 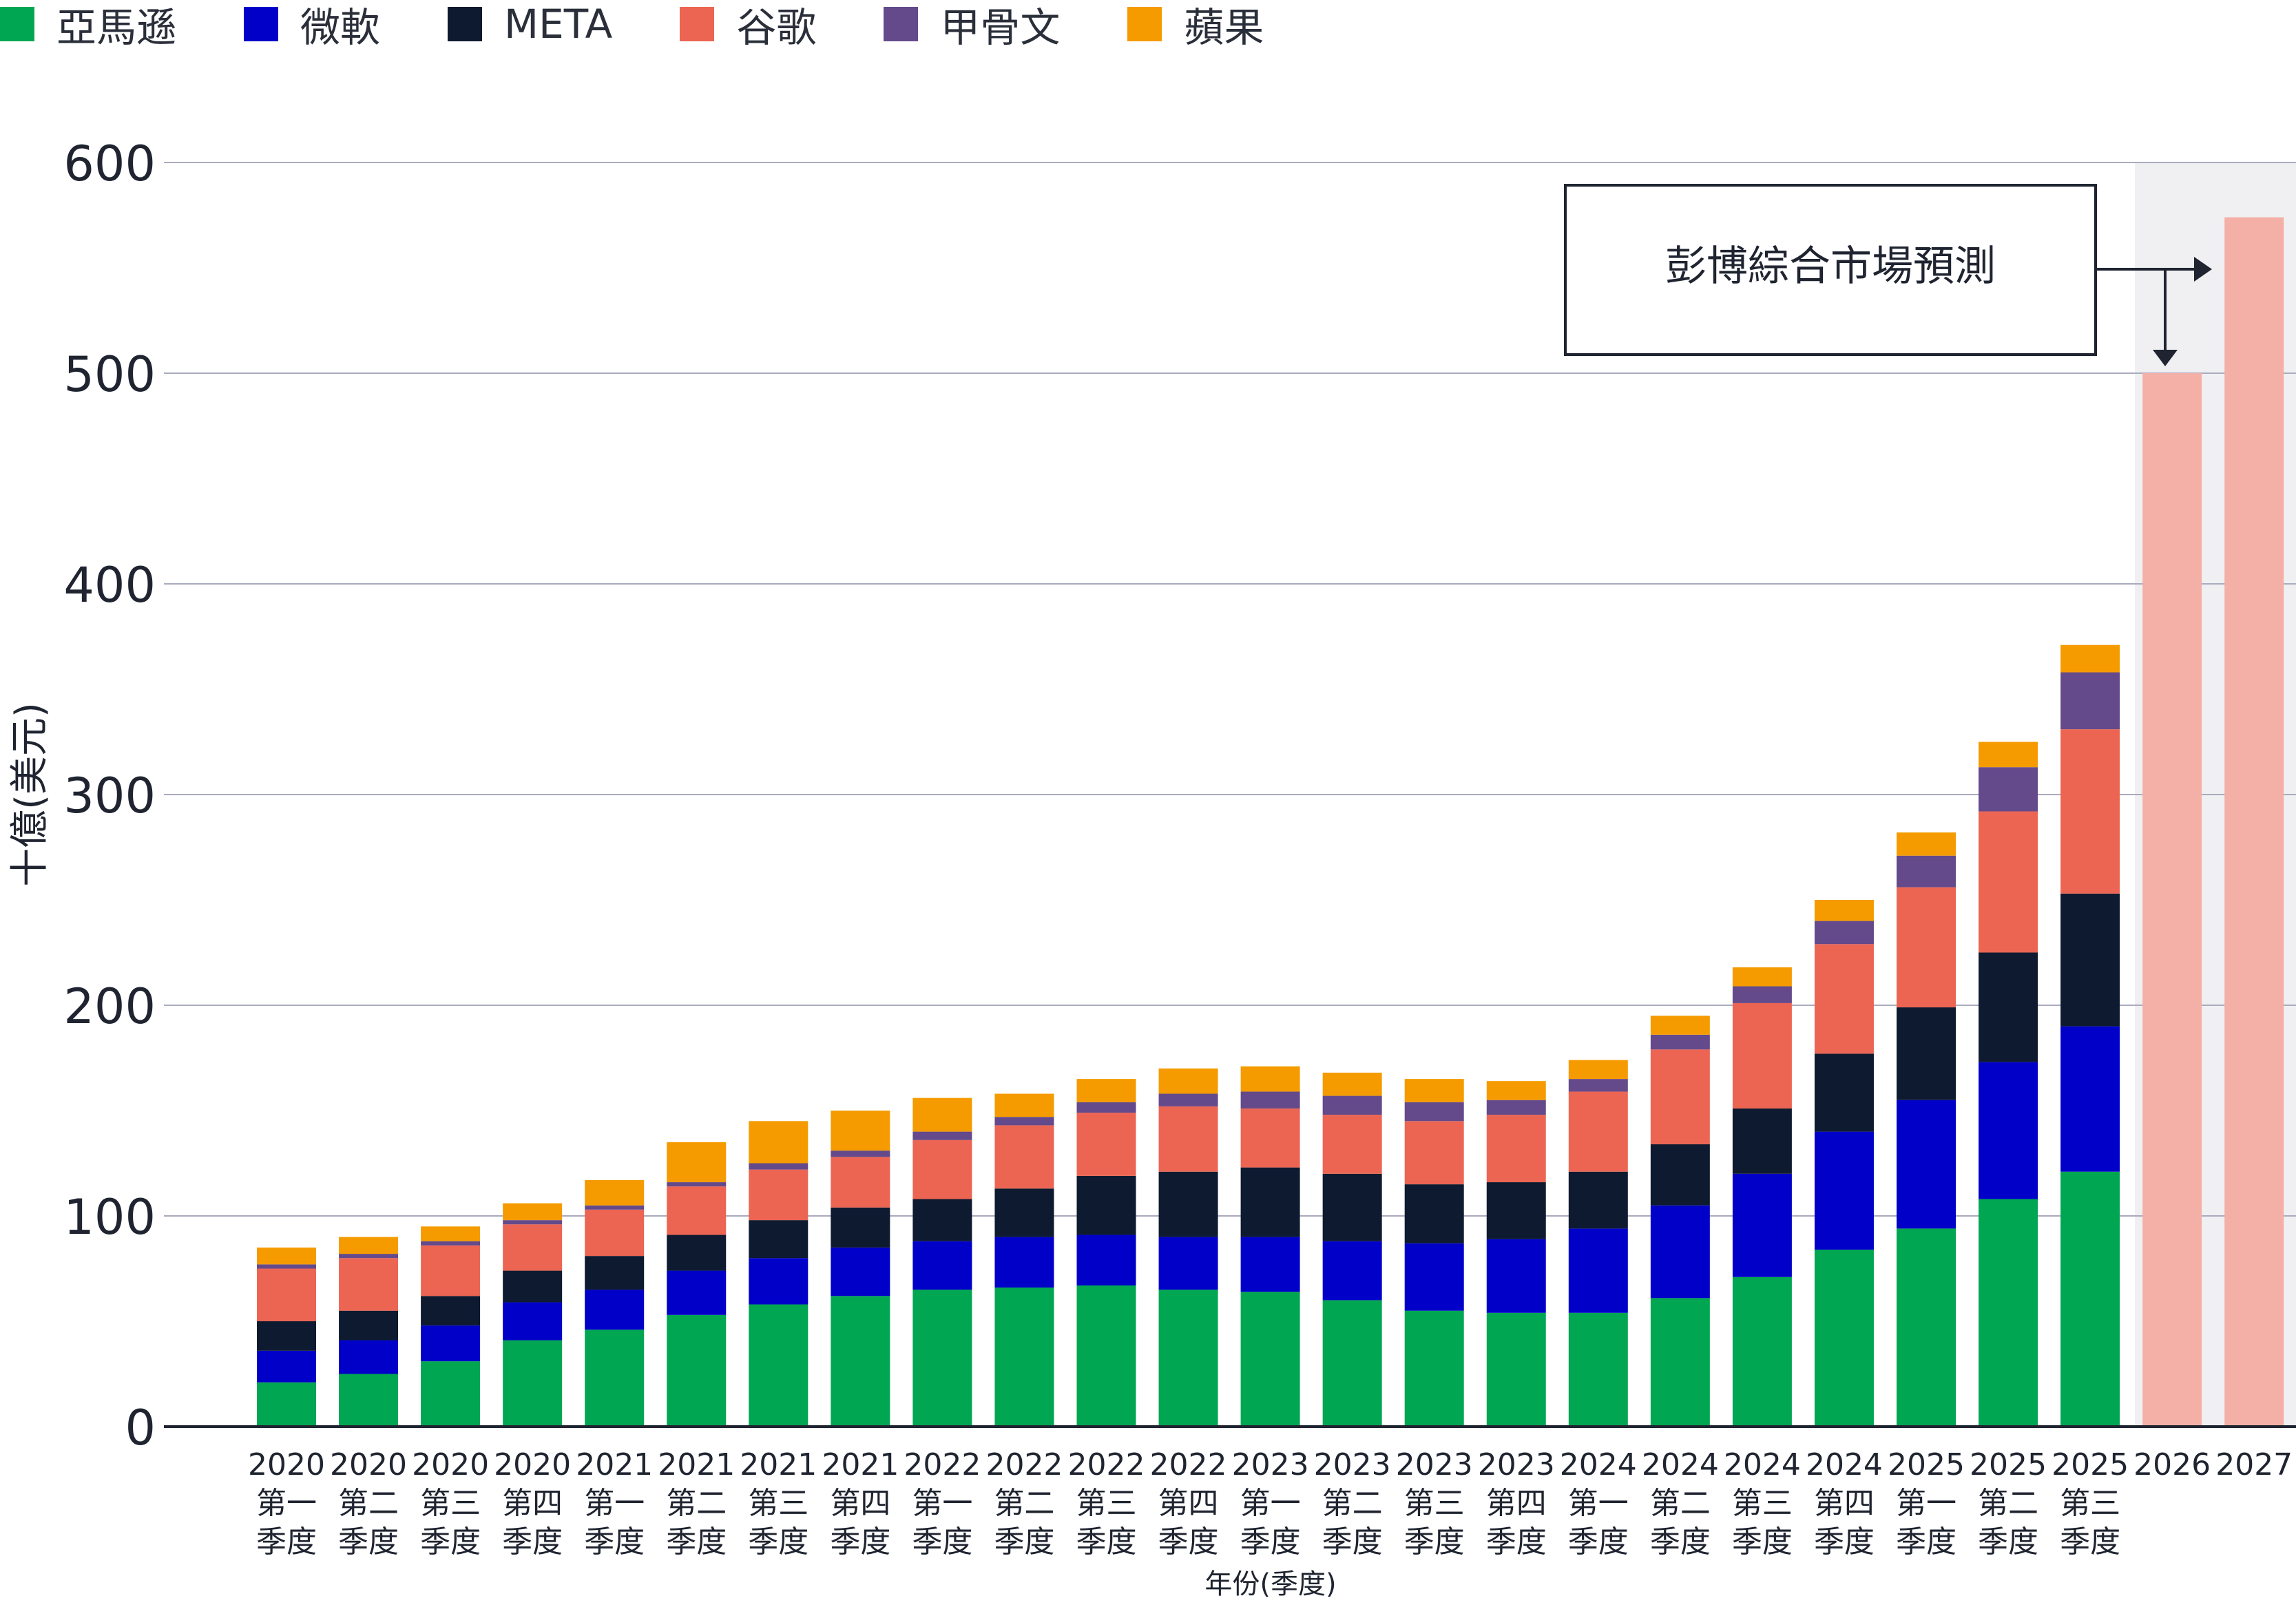 What do you see at coordinates (2254, 1464) in the screenshot?
I see `x-tick-label: 2027` at bounding box center [2254, 1464].